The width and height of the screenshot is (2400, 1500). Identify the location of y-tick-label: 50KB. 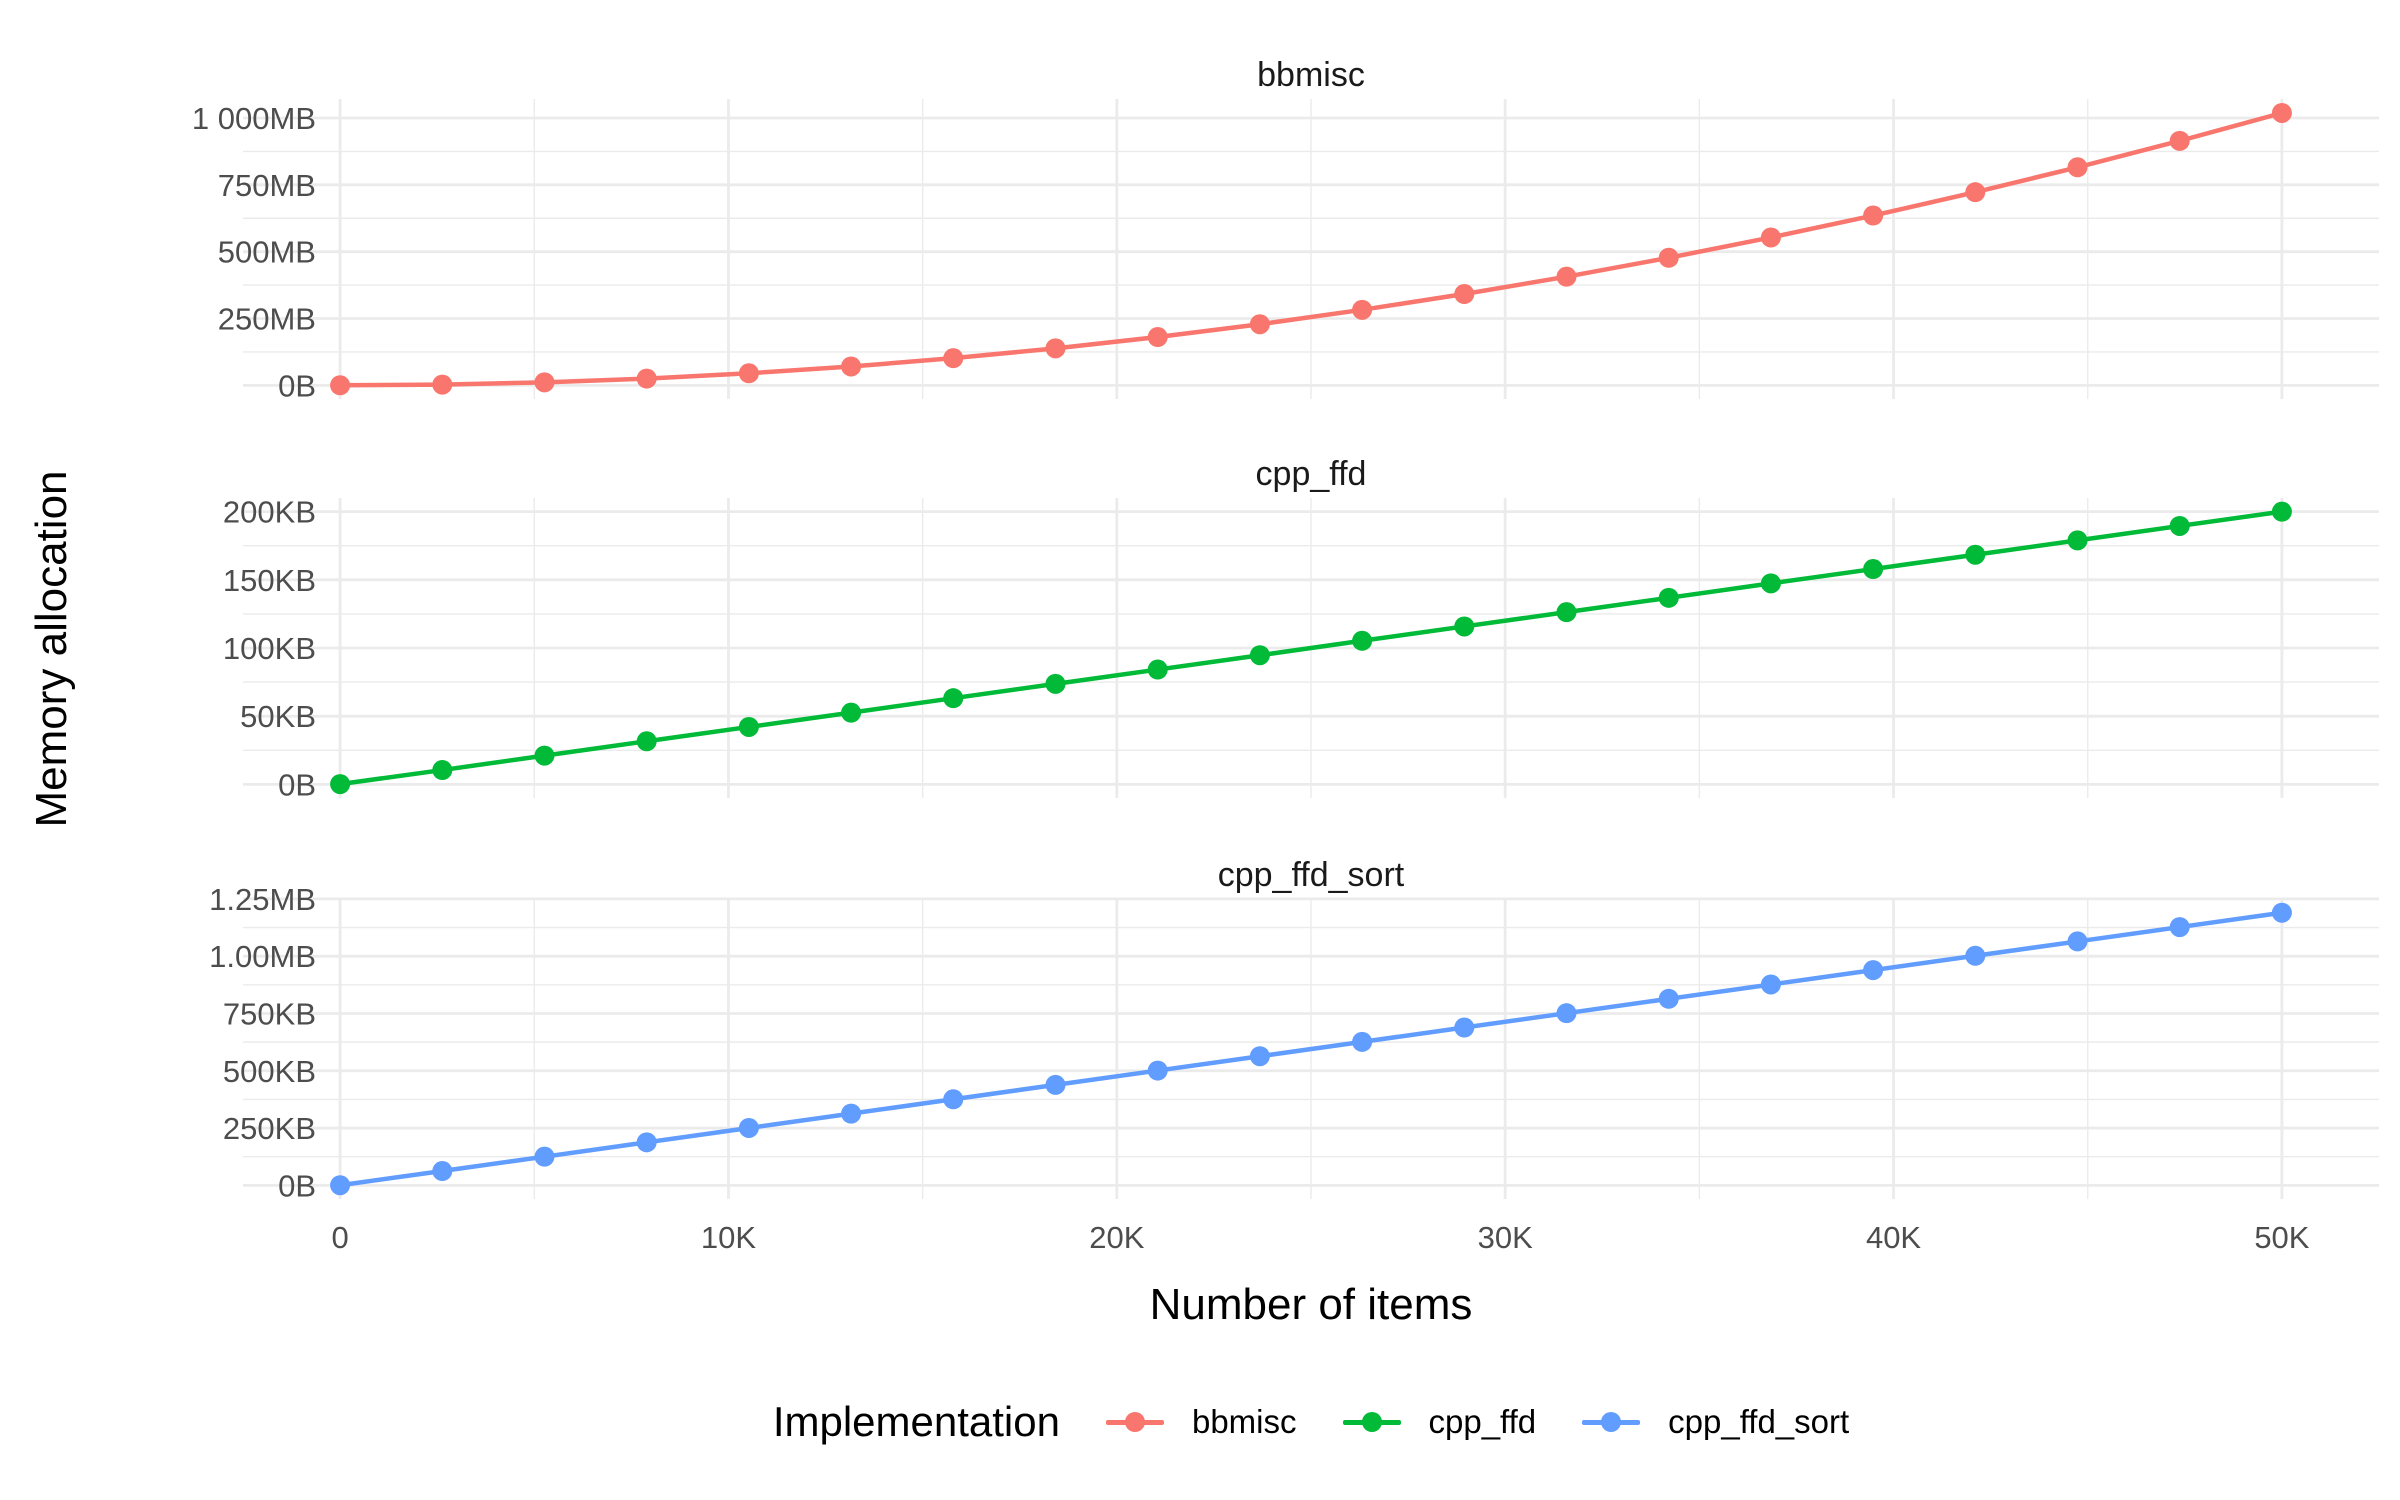
(278, 716).